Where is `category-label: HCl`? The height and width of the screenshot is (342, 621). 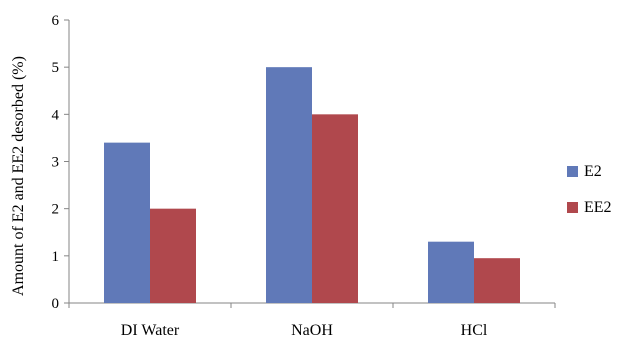
category-label: HCl is located at coordinates (474, 330).